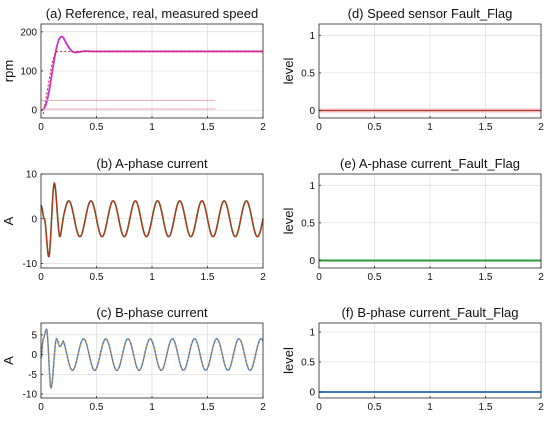  Describe the element at coordinates (152, 312) in the screenshot. I see `chart-title: (c) B-phase current` at that location.